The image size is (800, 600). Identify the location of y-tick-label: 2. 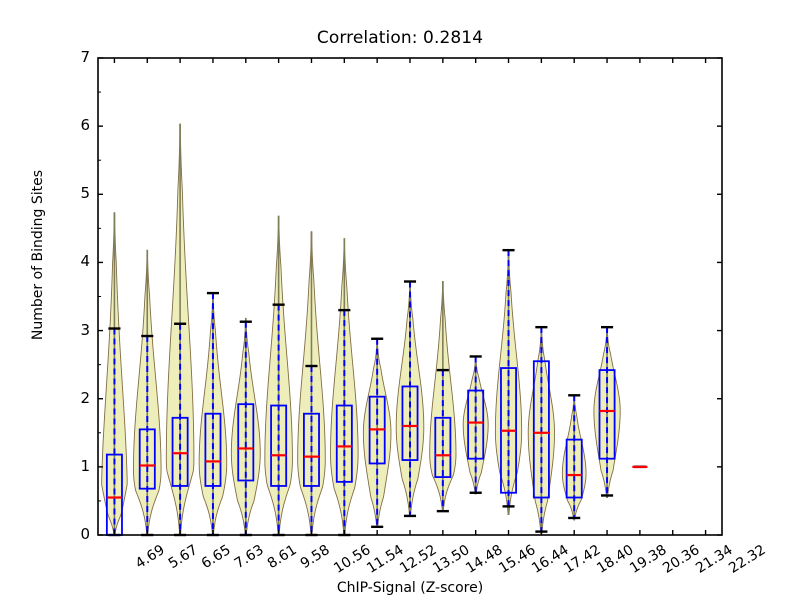
(85, 397).